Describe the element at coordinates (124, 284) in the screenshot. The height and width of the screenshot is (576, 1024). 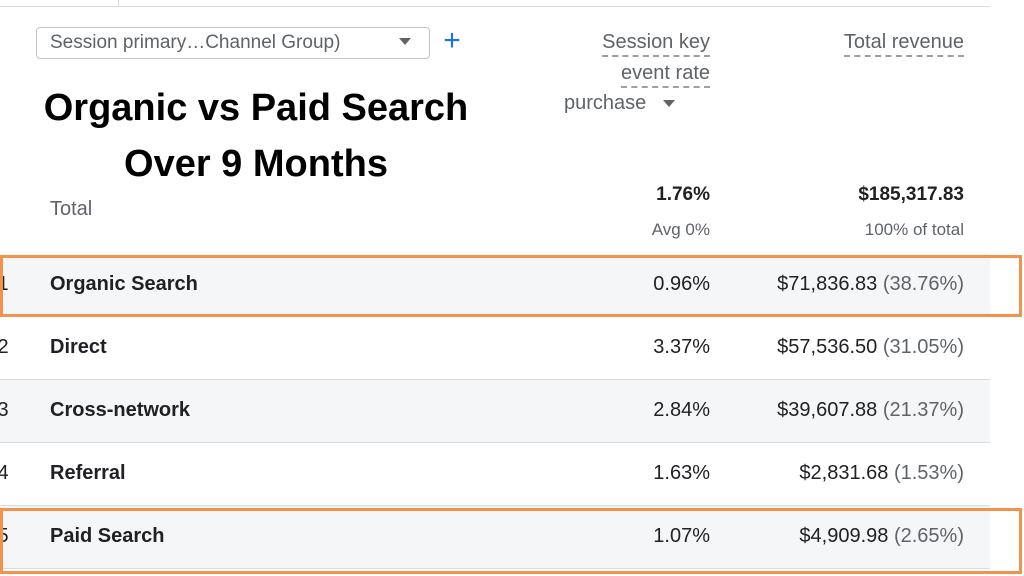
I see `channel-name: Organic Search` at that location.